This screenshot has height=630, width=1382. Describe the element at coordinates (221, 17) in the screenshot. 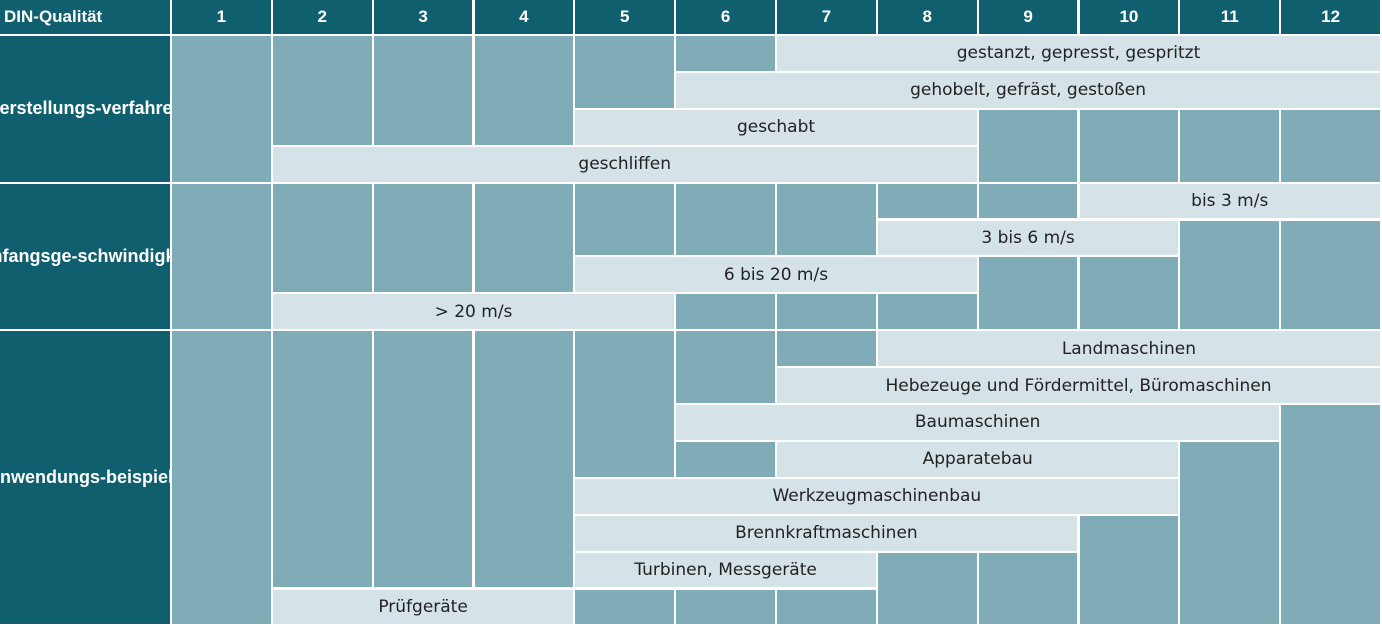

I see `column-header-1: 1` at that location.